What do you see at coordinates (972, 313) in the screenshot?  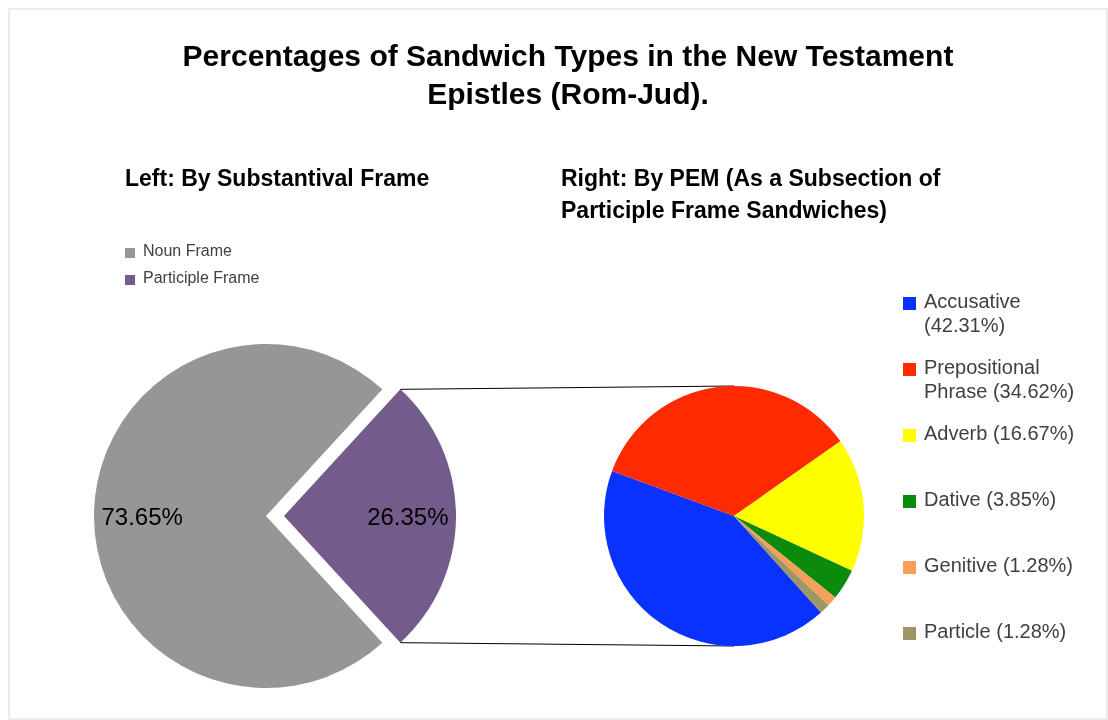 I see `legend-label: Accusative (42.31%)` at bounding box center [972, 313].